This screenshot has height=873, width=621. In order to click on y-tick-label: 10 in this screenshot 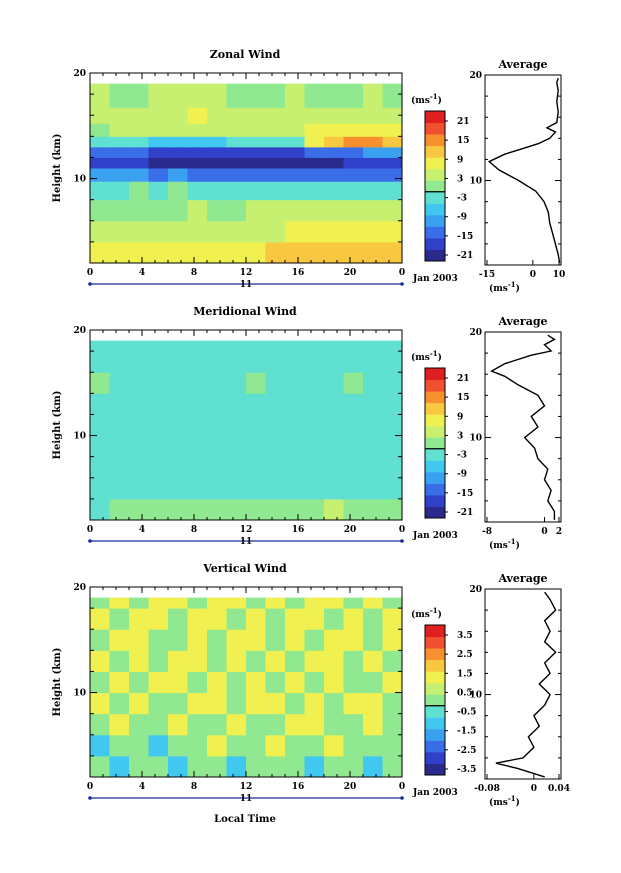, I will do `click(79, 694)`.